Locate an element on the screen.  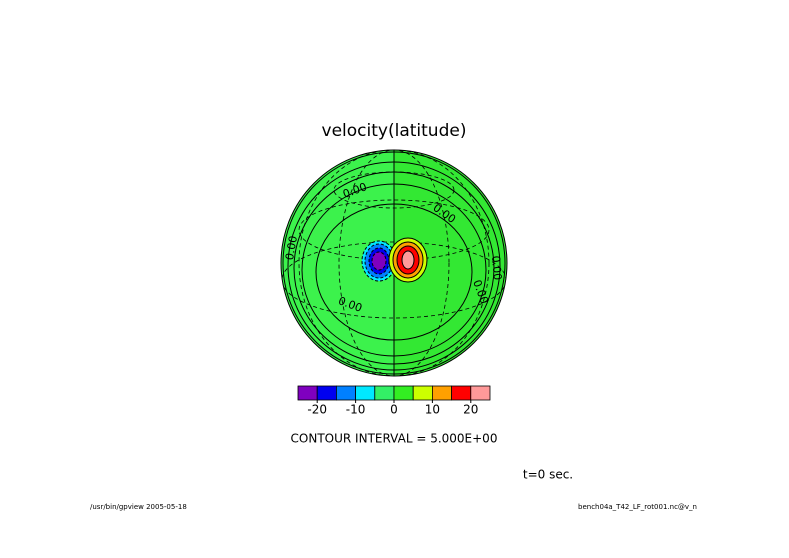
footer-right: bench04a_T42_LF_rot001.nc@v_n is located at coordinates (637, 507).